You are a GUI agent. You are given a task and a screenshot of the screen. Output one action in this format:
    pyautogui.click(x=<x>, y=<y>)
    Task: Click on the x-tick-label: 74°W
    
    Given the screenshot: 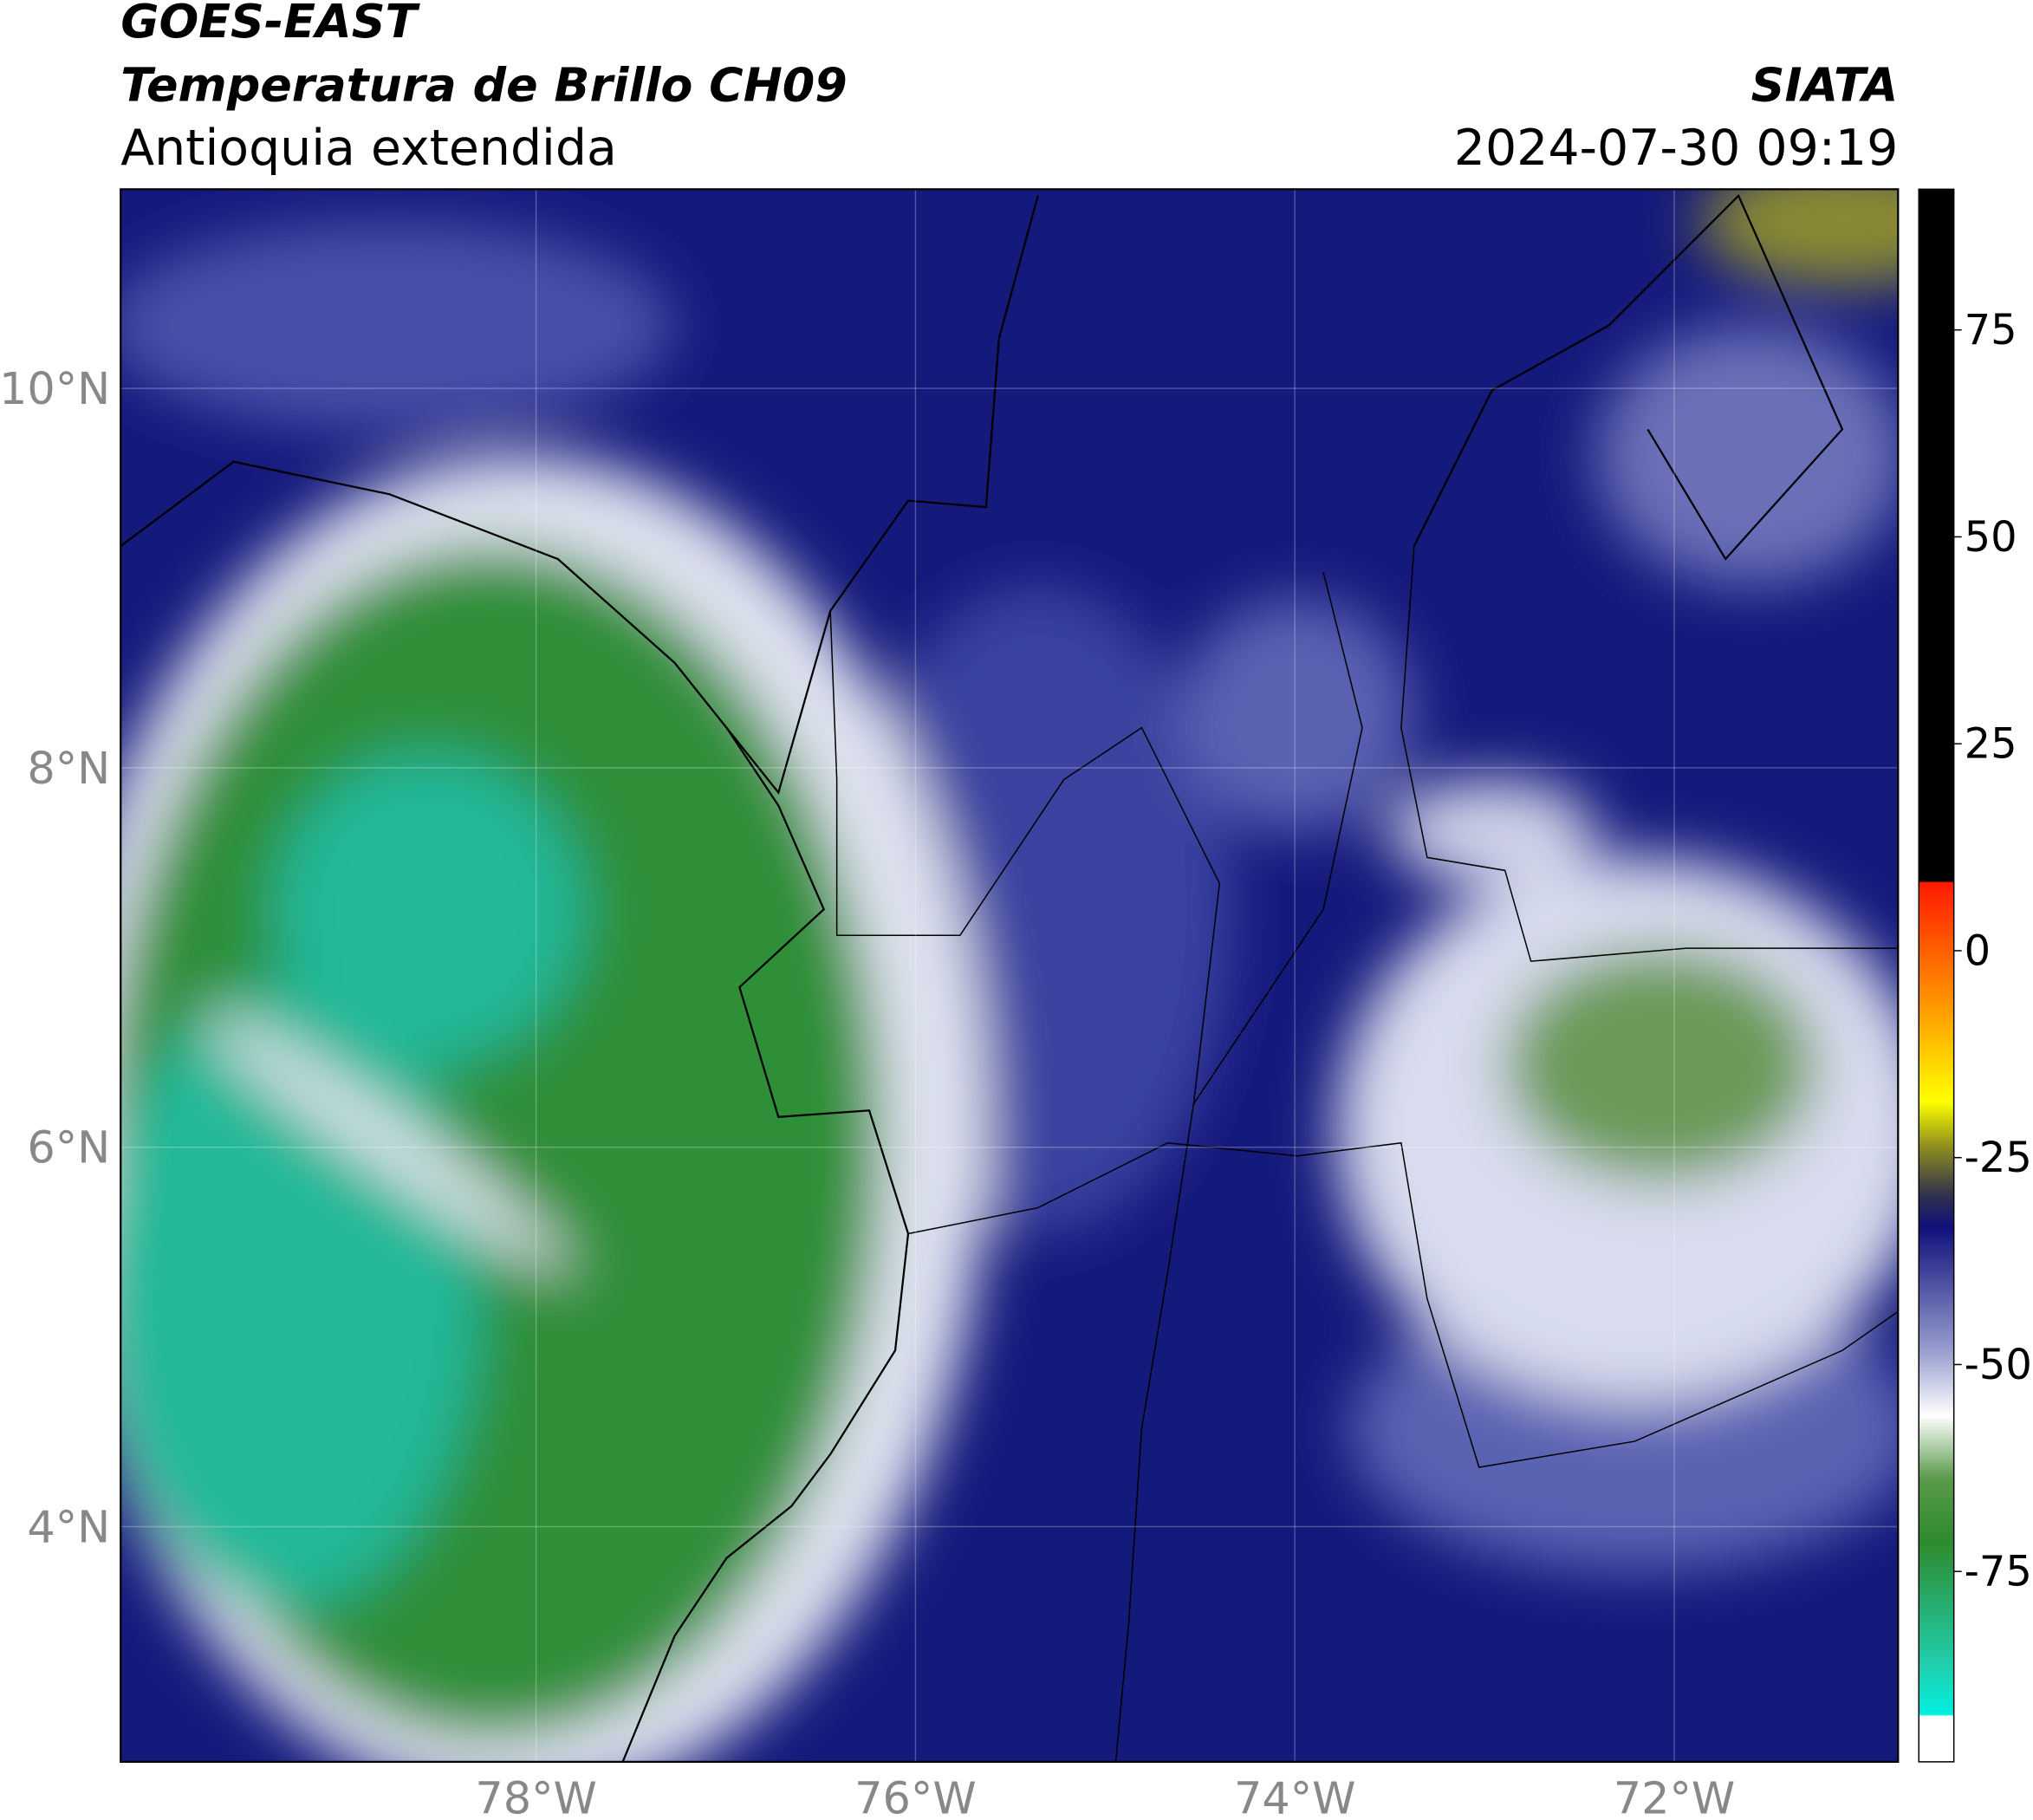 What is the action you would take?
    pyautogui.click(x=1295, y=1797)
    